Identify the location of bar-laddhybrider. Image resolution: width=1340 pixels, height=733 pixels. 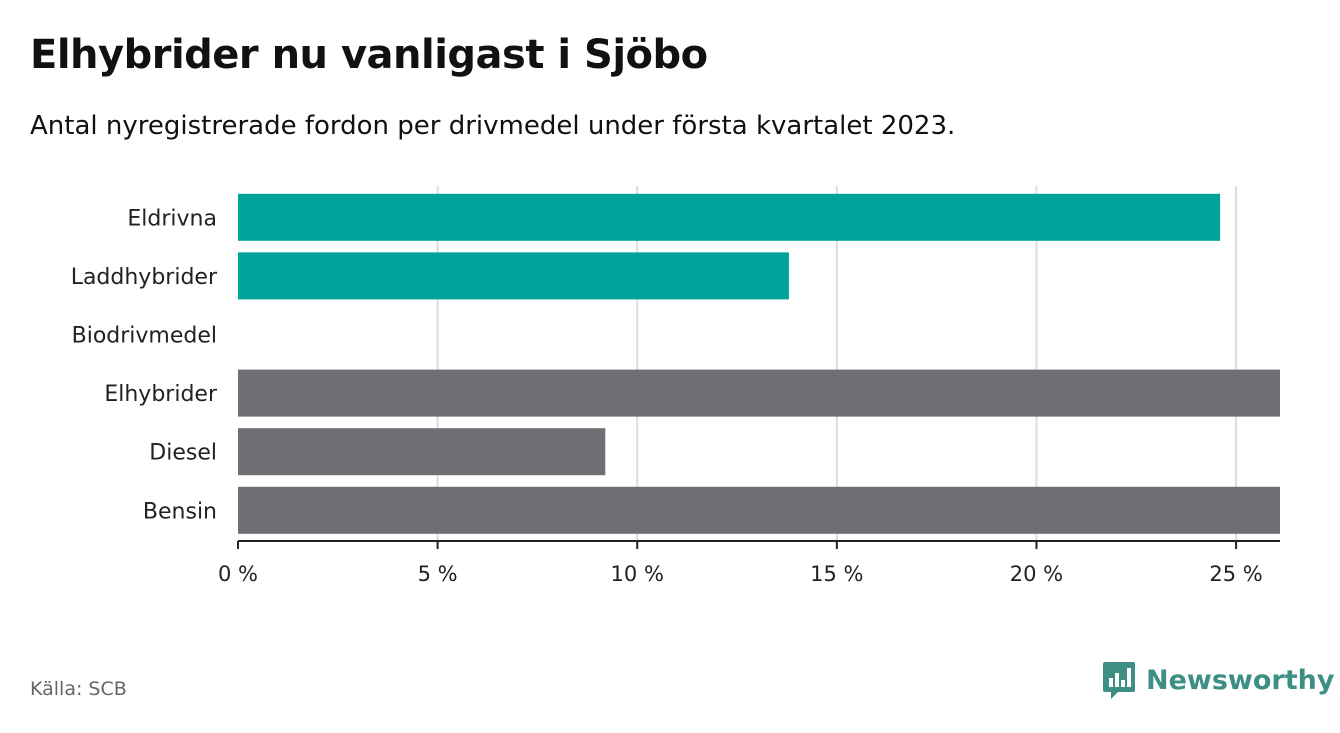
(513, 276).